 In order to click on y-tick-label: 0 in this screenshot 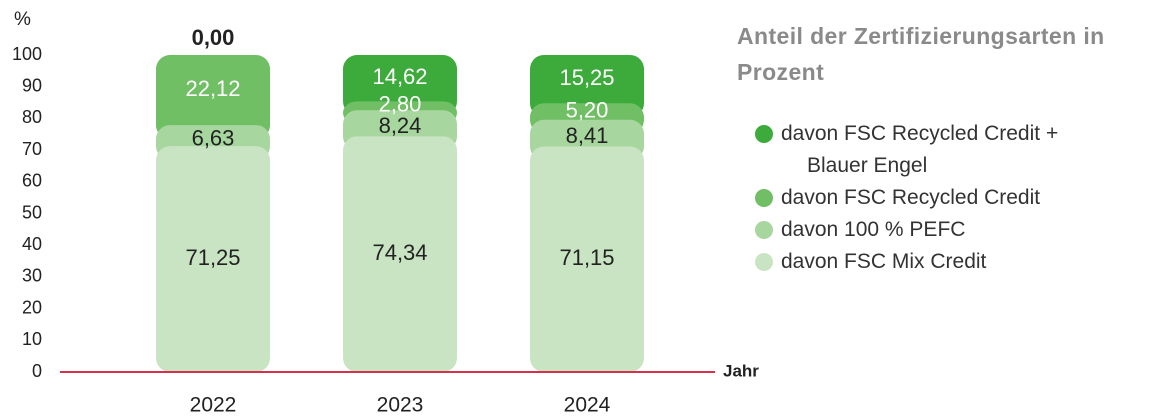, I will do `click(37, 371)`.